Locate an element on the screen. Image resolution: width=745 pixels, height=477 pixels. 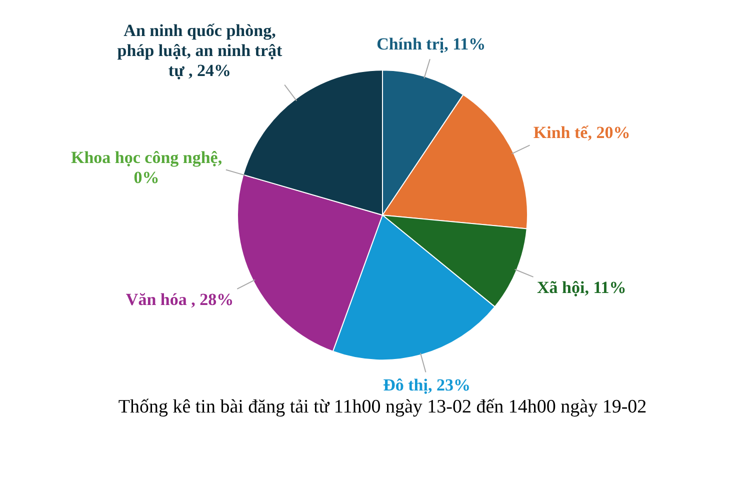
slice-label: Chính trị, 11% is located at coordinates (431, 44).